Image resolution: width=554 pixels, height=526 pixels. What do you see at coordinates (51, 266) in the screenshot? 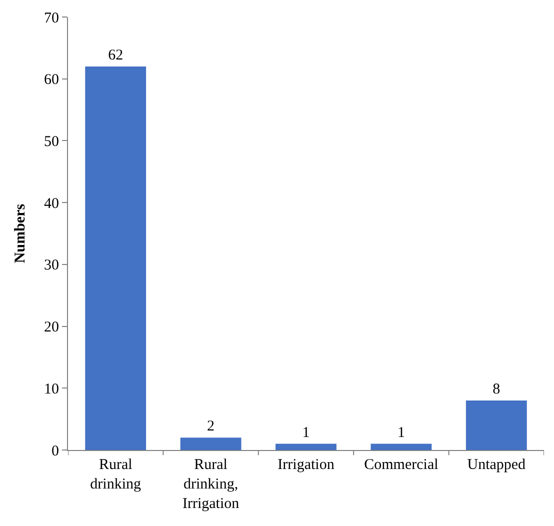
I see `y-tick-label: 30` at bounding box center [51, 266].